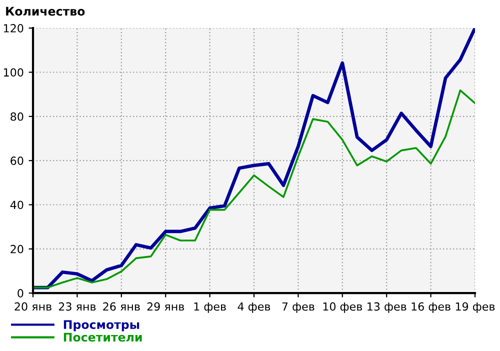 The image size is (500, 351). I want to click on y-tick-label: 40, so click(17, 205).